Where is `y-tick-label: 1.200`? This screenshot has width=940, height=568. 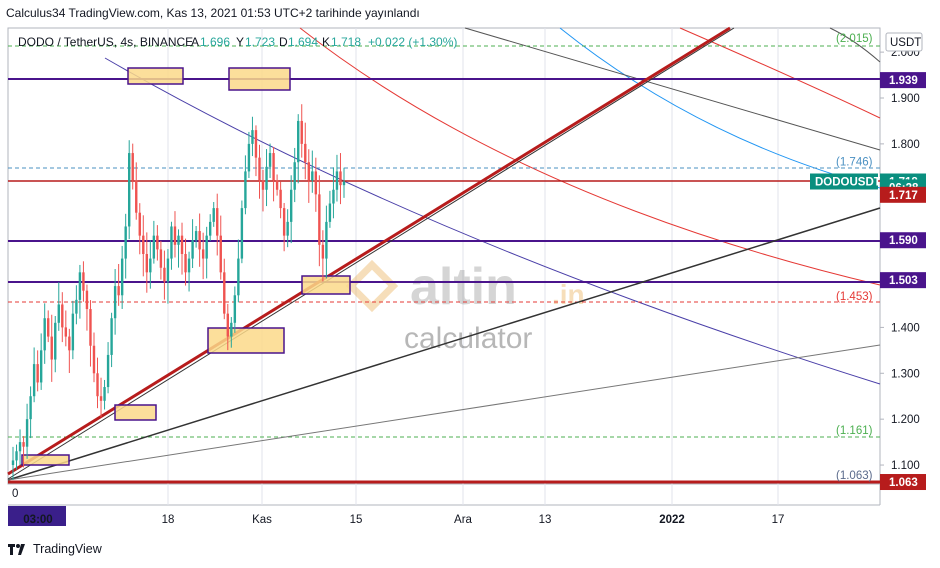
y-tick-label: 1.200 is located at coordinates (905, 420).